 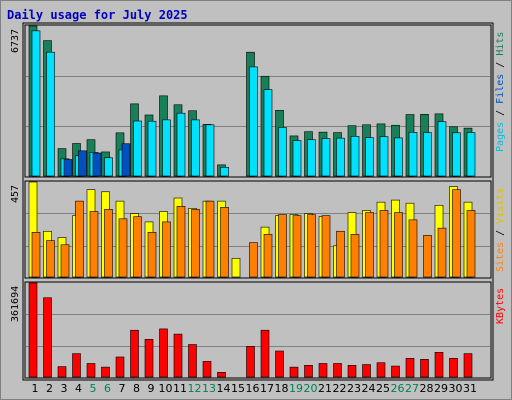 What do you see at coordinates (500, 43) in the screenshot?
I see `legend-entry-hits: Hits` at bounding box center [500, 43].